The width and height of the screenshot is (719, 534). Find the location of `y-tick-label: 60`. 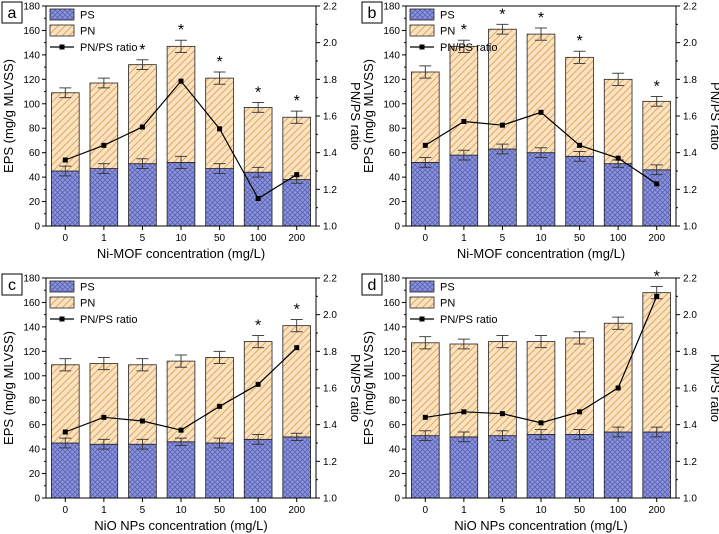

y-tick-label: 60 is located at coordinates (395, 153).